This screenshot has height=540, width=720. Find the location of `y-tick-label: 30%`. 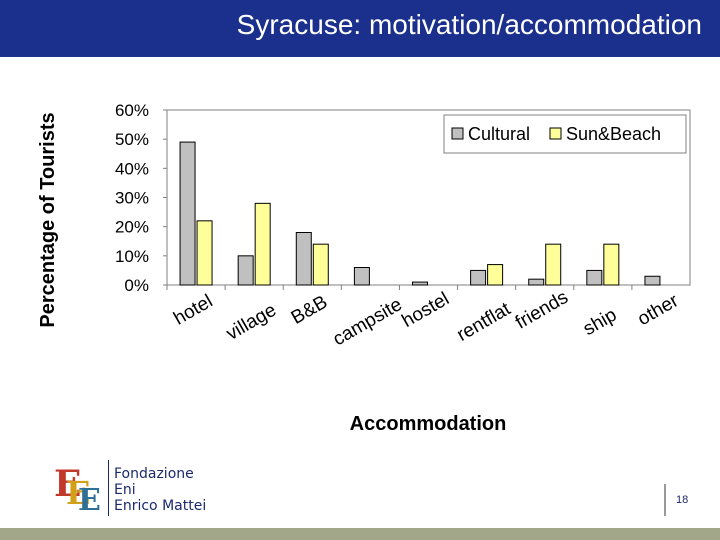

y-tick-label: 30% is located at coordinates (132, 198).